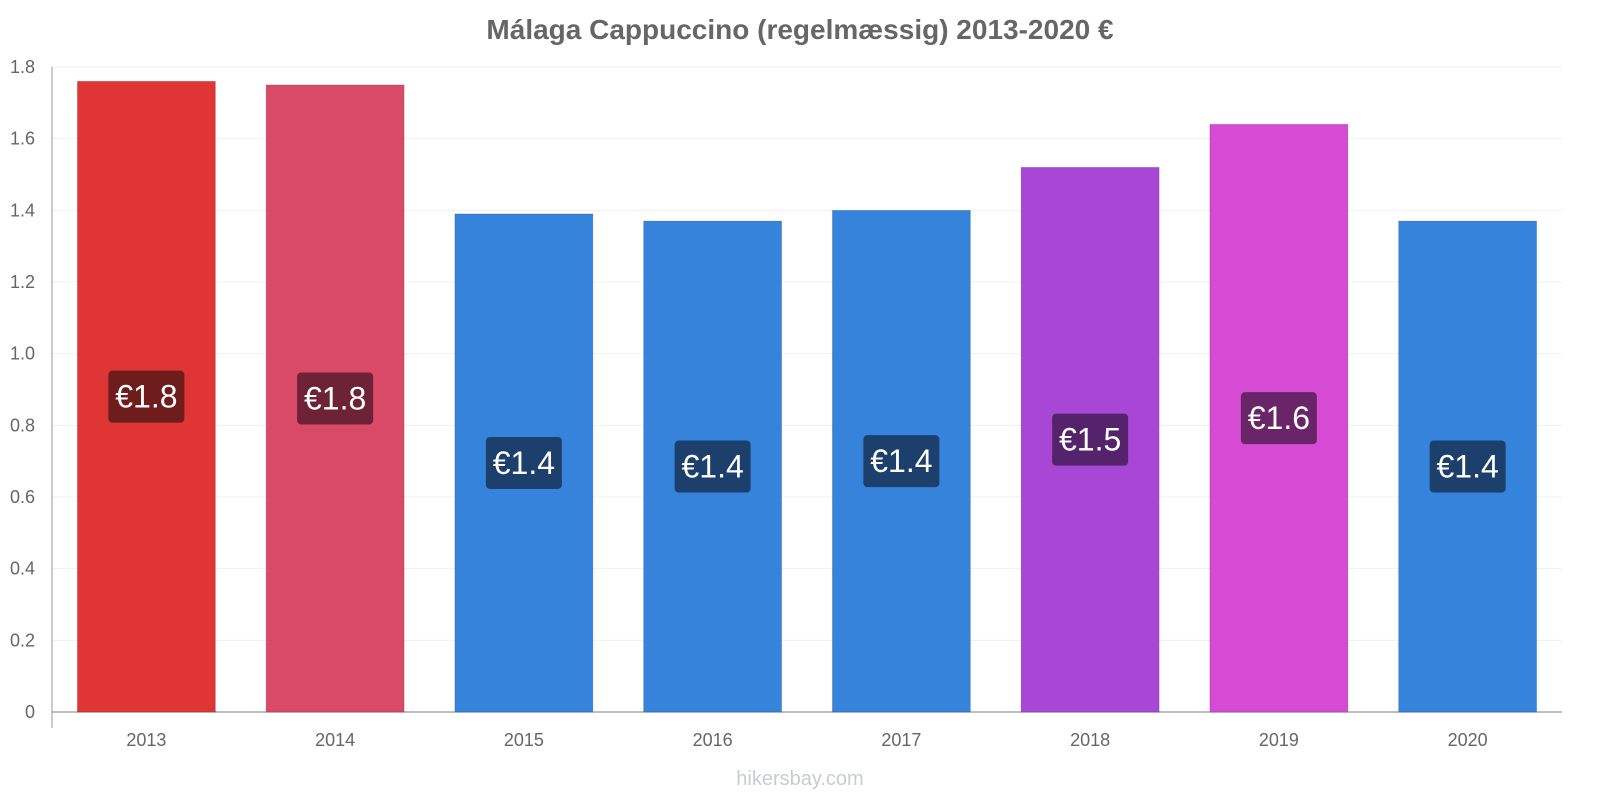 The height and width of the screenshot is (800, 1600). I want to click on y-tick-label: 0.4, so click(22, 569).